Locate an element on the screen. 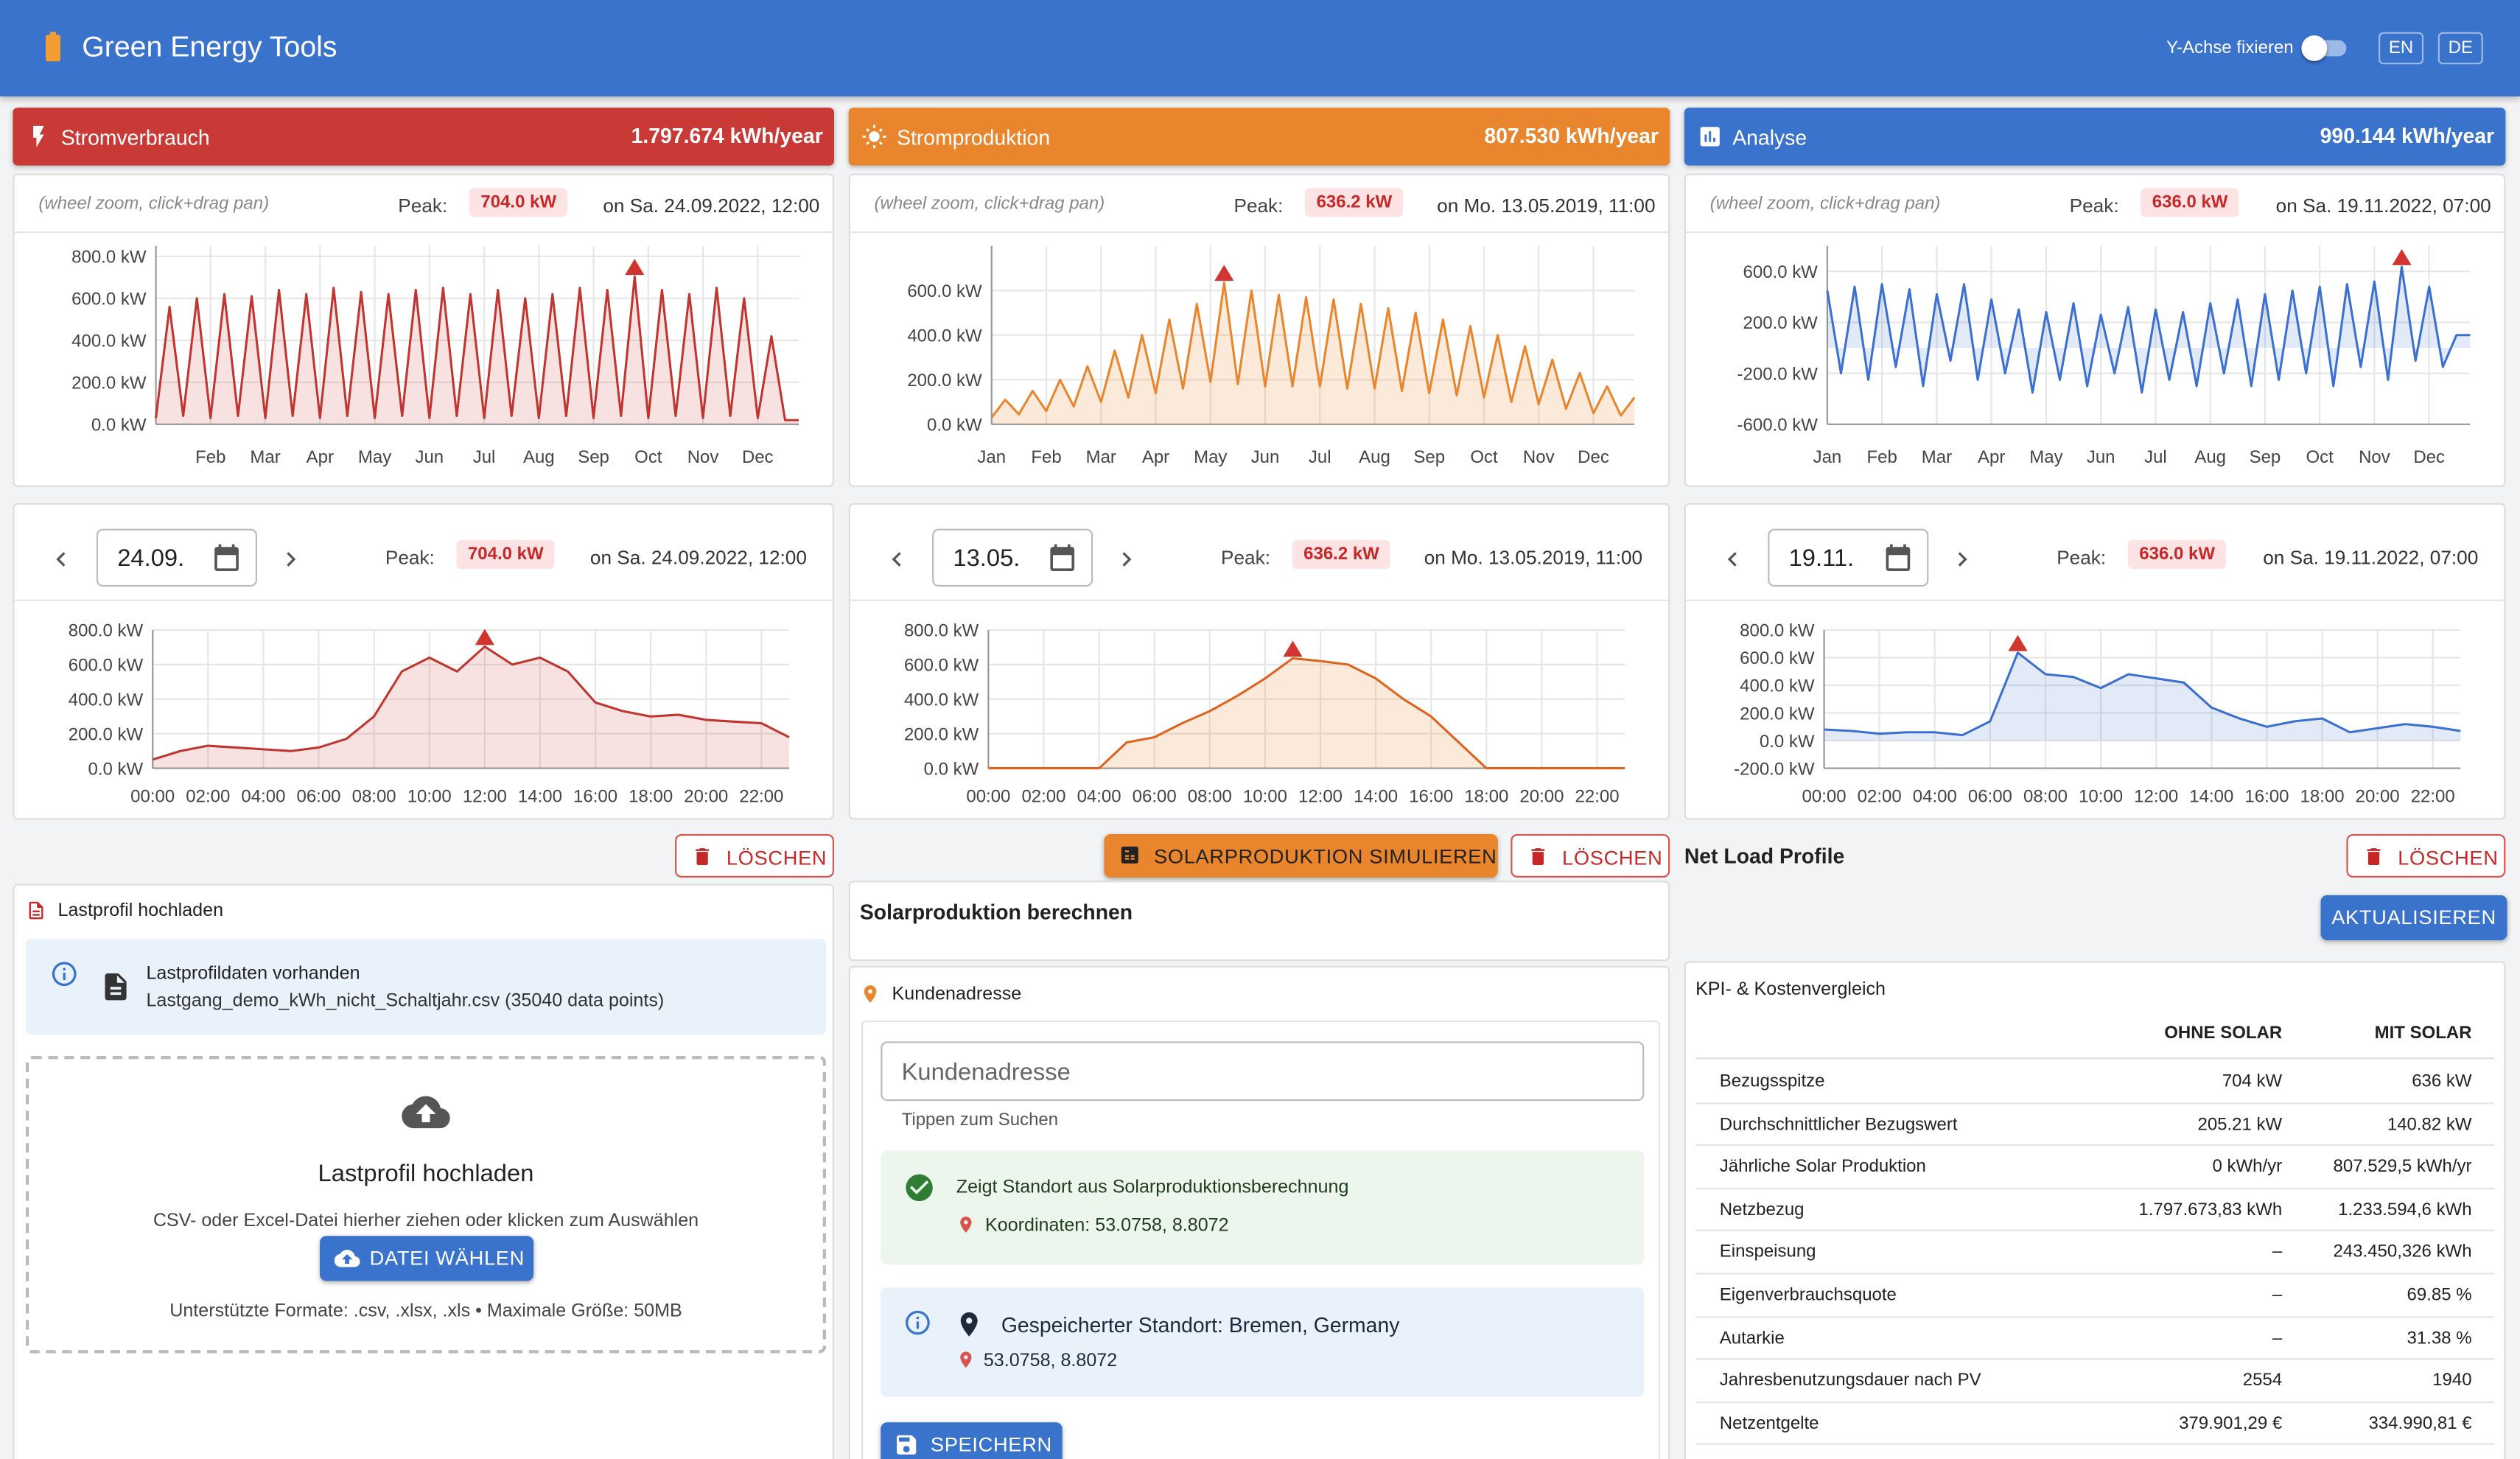  save-button: SPEICHERN is located at coordinates (972, 1441).